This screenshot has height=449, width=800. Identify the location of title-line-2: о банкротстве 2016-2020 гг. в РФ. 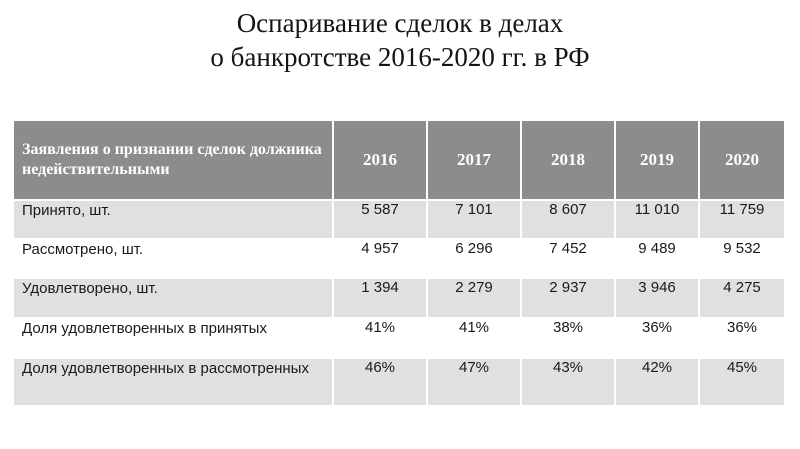
(400, 57).